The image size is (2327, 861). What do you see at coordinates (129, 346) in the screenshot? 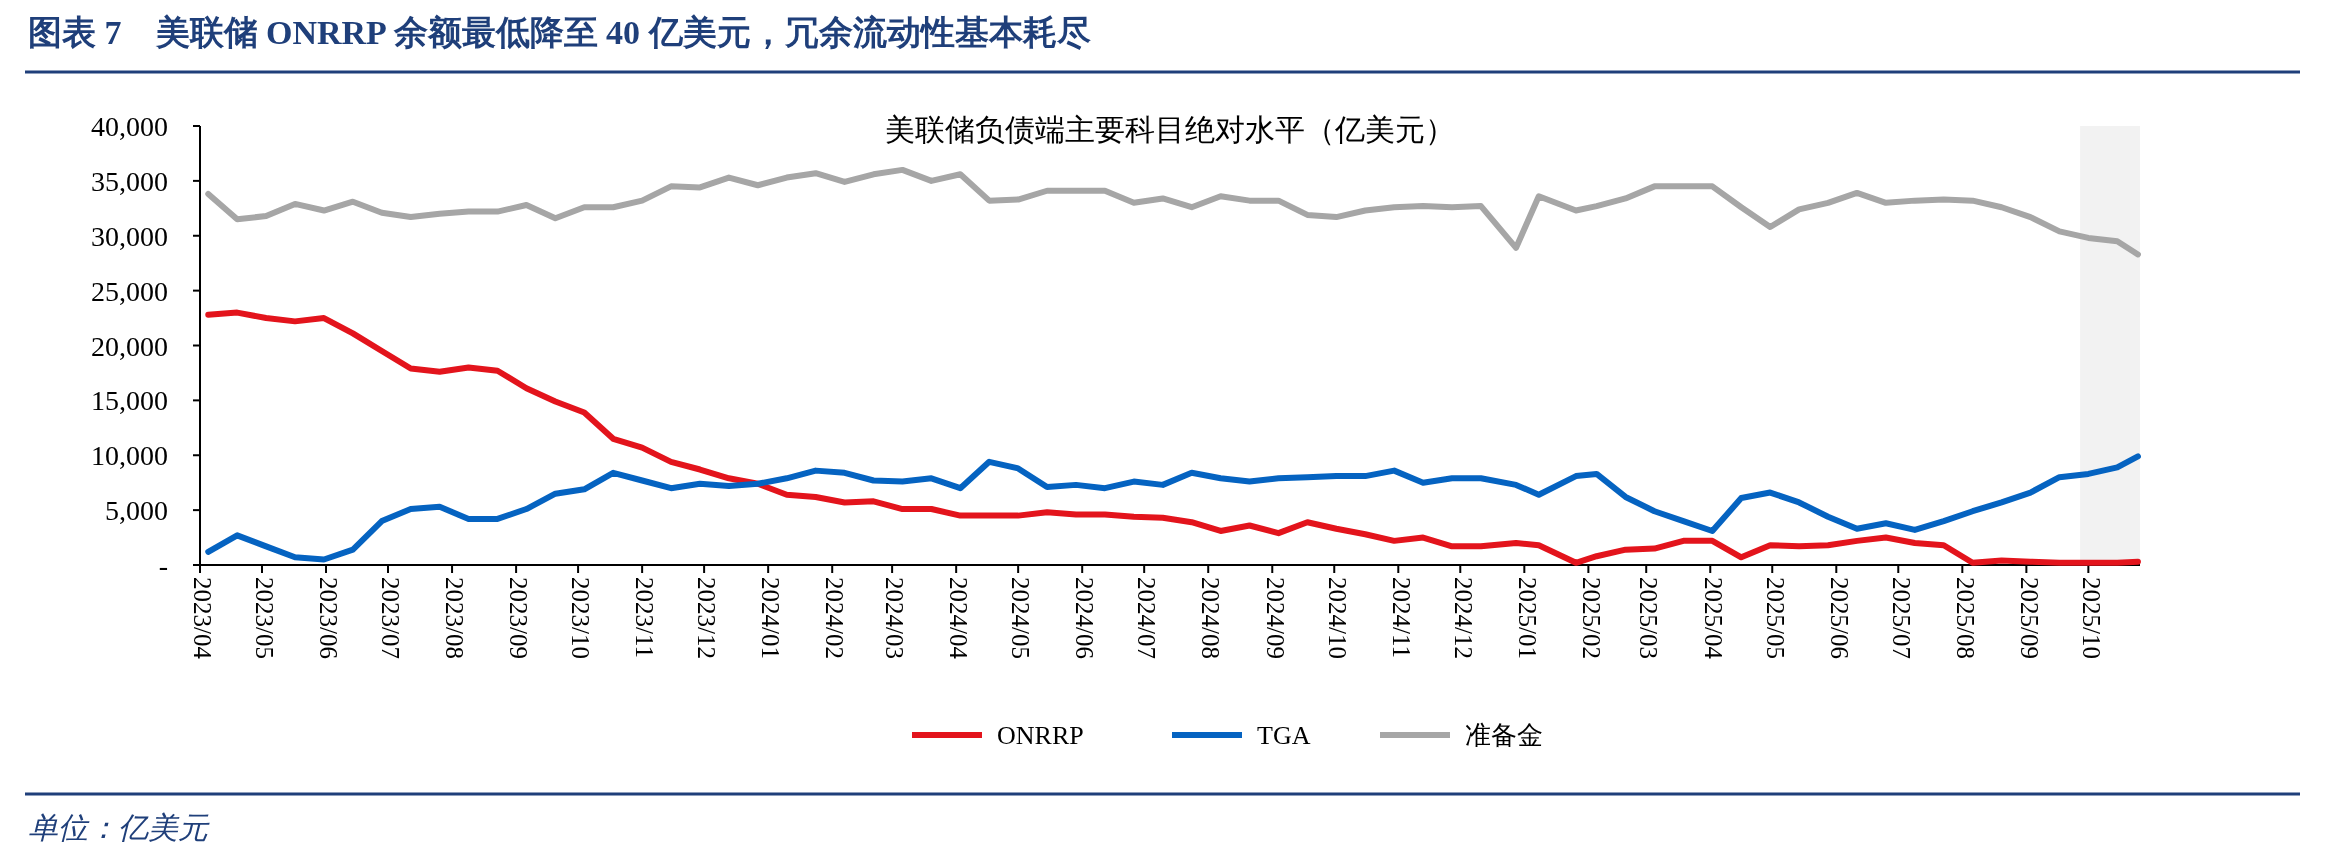
I see `y-tick-label: 20,000` at bounding box center [129, 346].